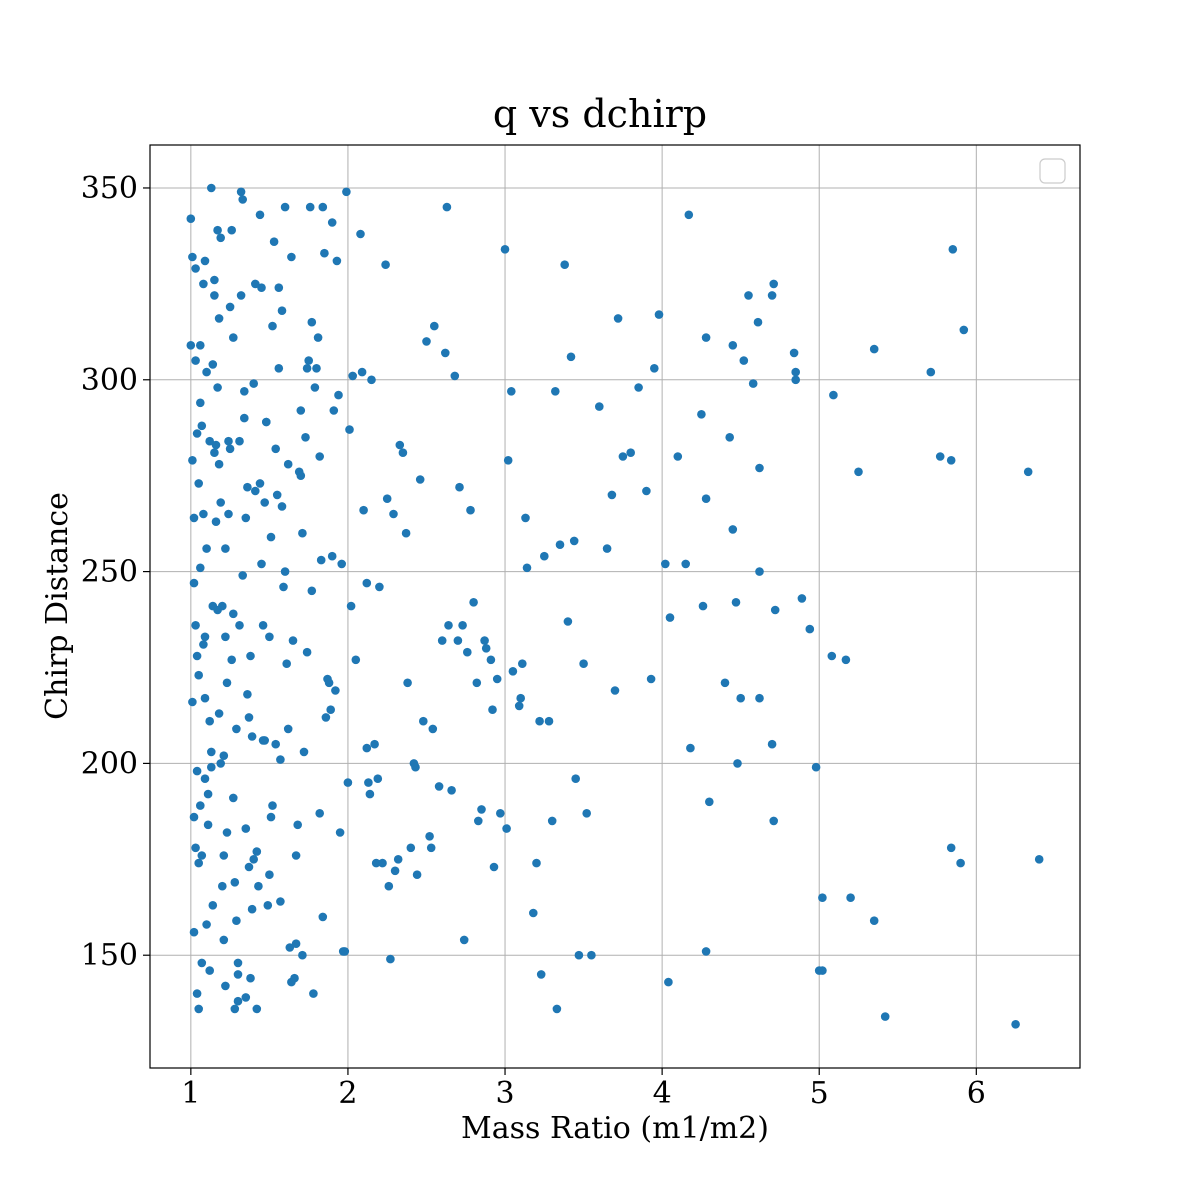 The height and width of the screenshot is (1200, 1200). Describe the element at coordinates (615, 1128) in the screenshot. I see `x-axis-label: Mass Ratio (m1/m2)` at that location.